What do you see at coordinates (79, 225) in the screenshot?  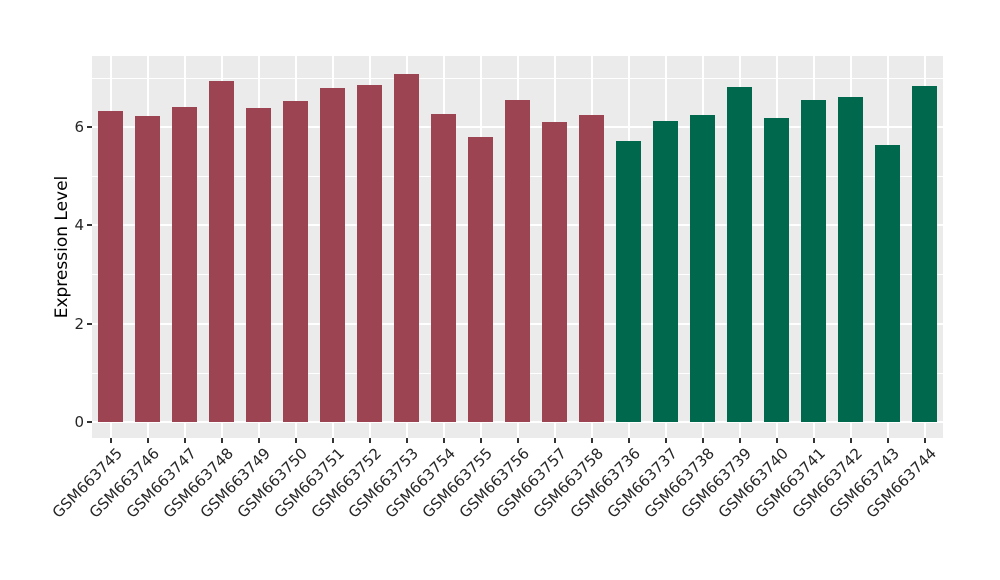 I see `y-tick-label: 4` at bounding box center [79, 225].